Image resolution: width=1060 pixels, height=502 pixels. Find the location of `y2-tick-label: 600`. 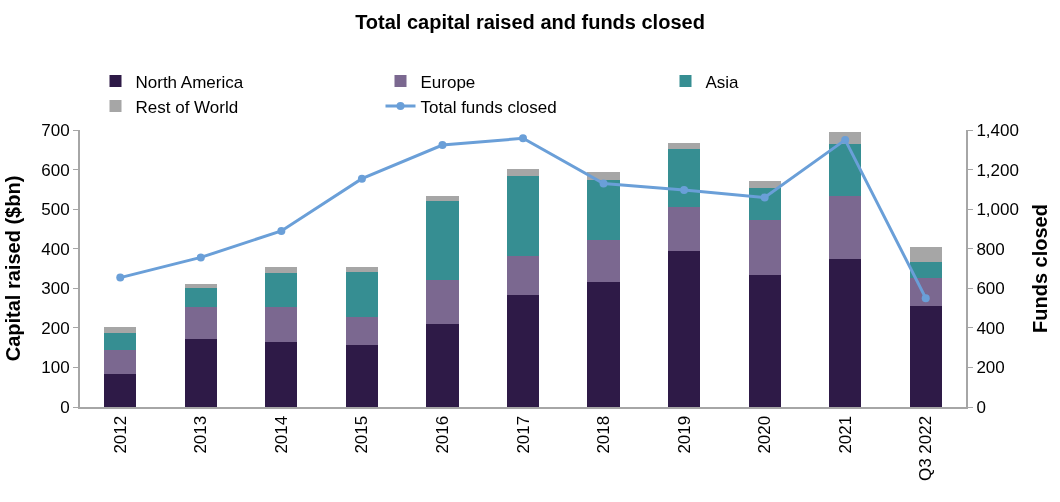

y2-tick-label: 600 is located at coordinates (990, 289).